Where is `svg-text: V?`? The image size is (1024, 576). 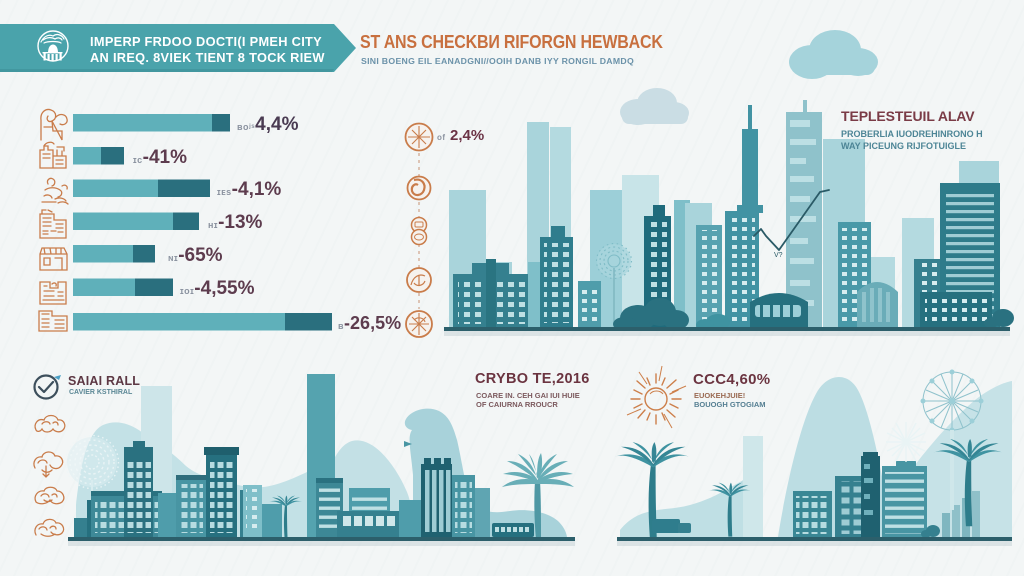 svg-text: V? is located at coordinates (778, 255).